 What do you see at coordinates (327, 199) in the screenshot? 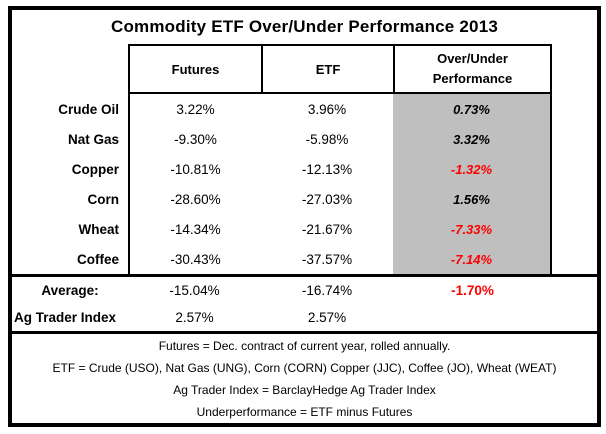
I see `etf-value: -27.03%` at bounding box center [327, 199].